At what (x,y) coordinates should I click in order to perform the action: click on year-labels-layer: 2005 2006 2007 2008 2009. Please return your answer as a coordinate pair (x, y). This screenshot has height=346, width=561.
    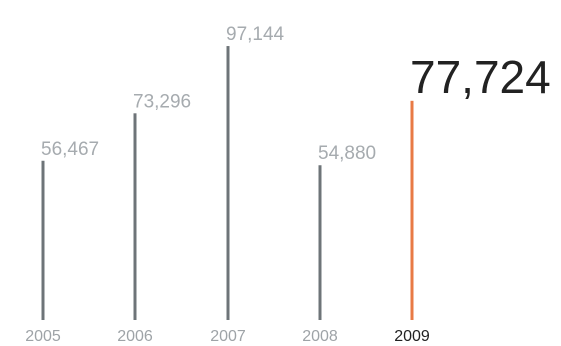
    Looking at the image, I should click on (227, 336).